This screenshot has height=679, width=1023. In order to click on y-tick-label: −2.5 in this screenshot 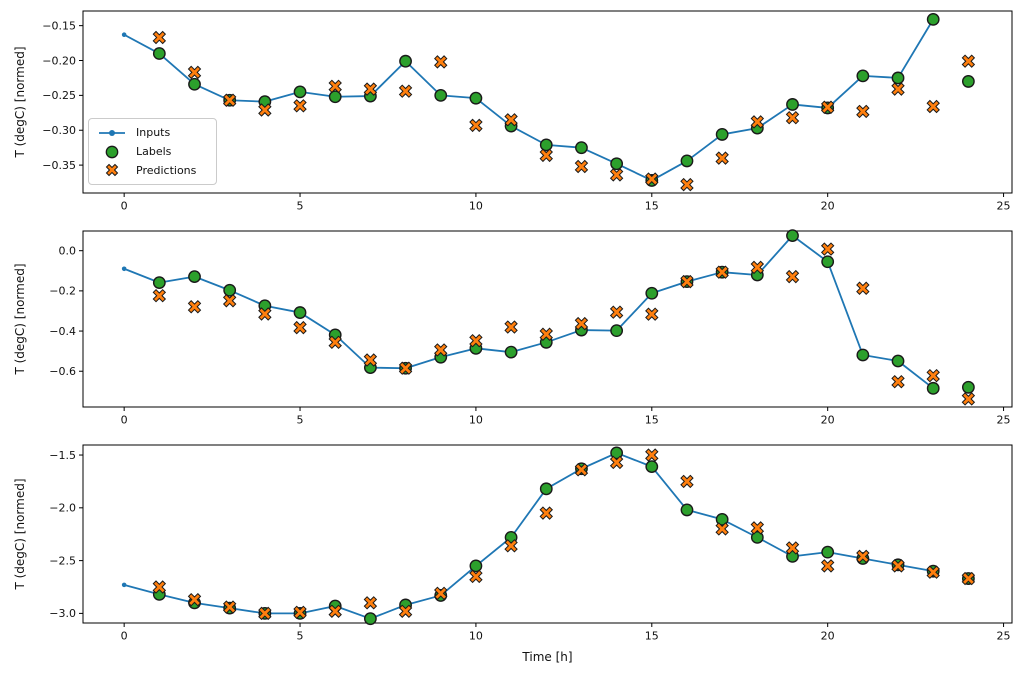, I will do `click(62, 560)`.